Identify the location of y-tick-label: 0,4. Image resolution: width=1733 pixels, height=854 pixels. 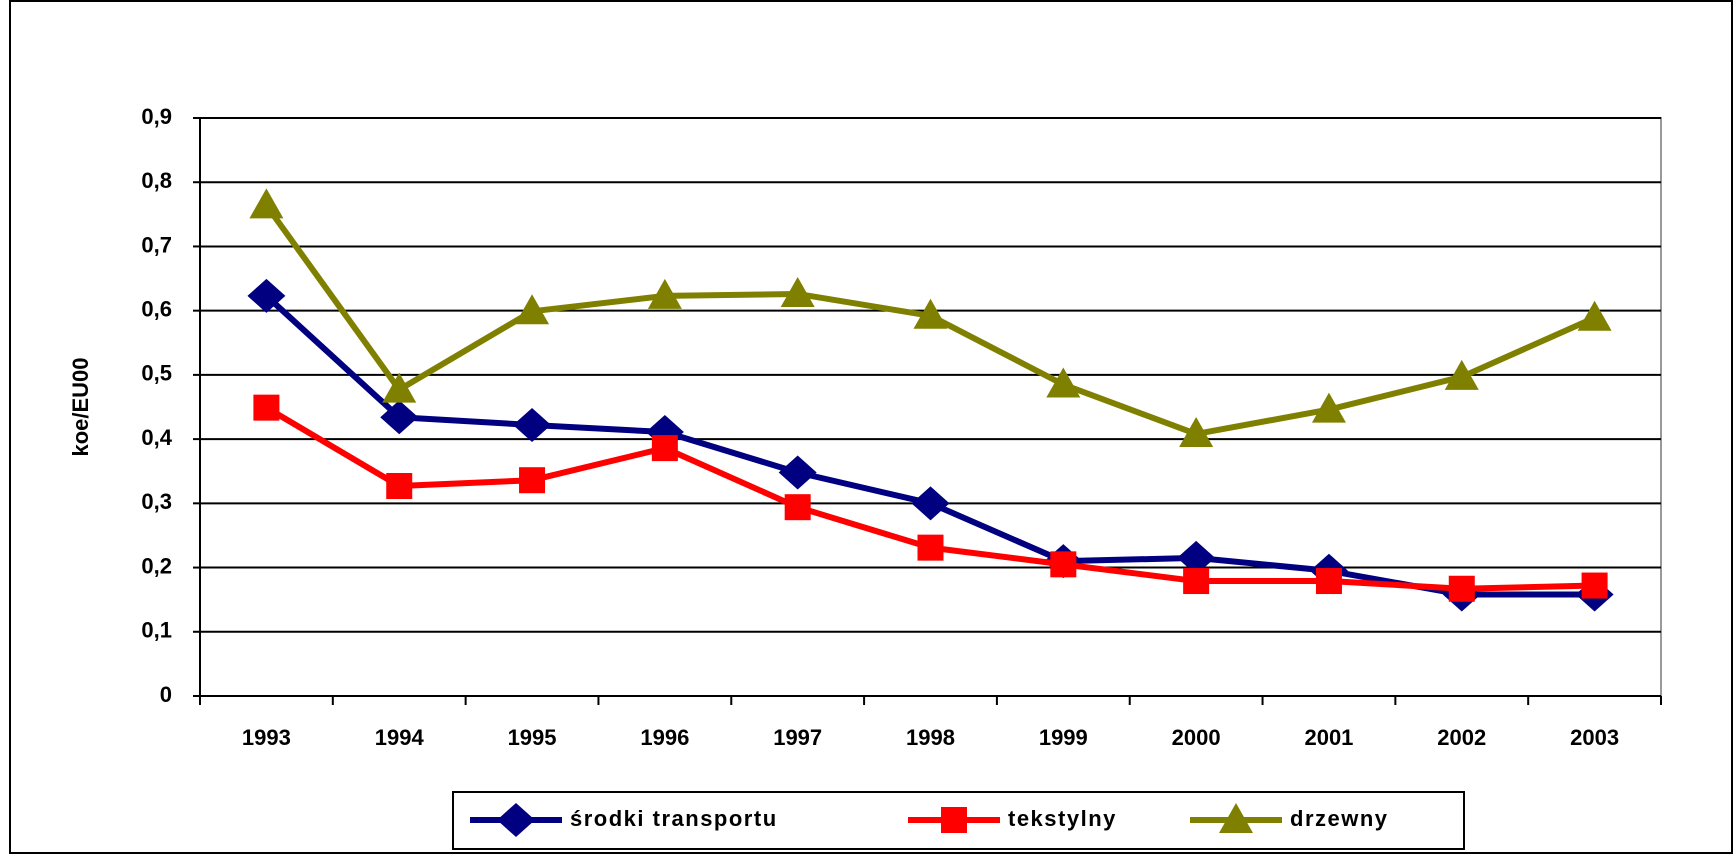
(156, 437).